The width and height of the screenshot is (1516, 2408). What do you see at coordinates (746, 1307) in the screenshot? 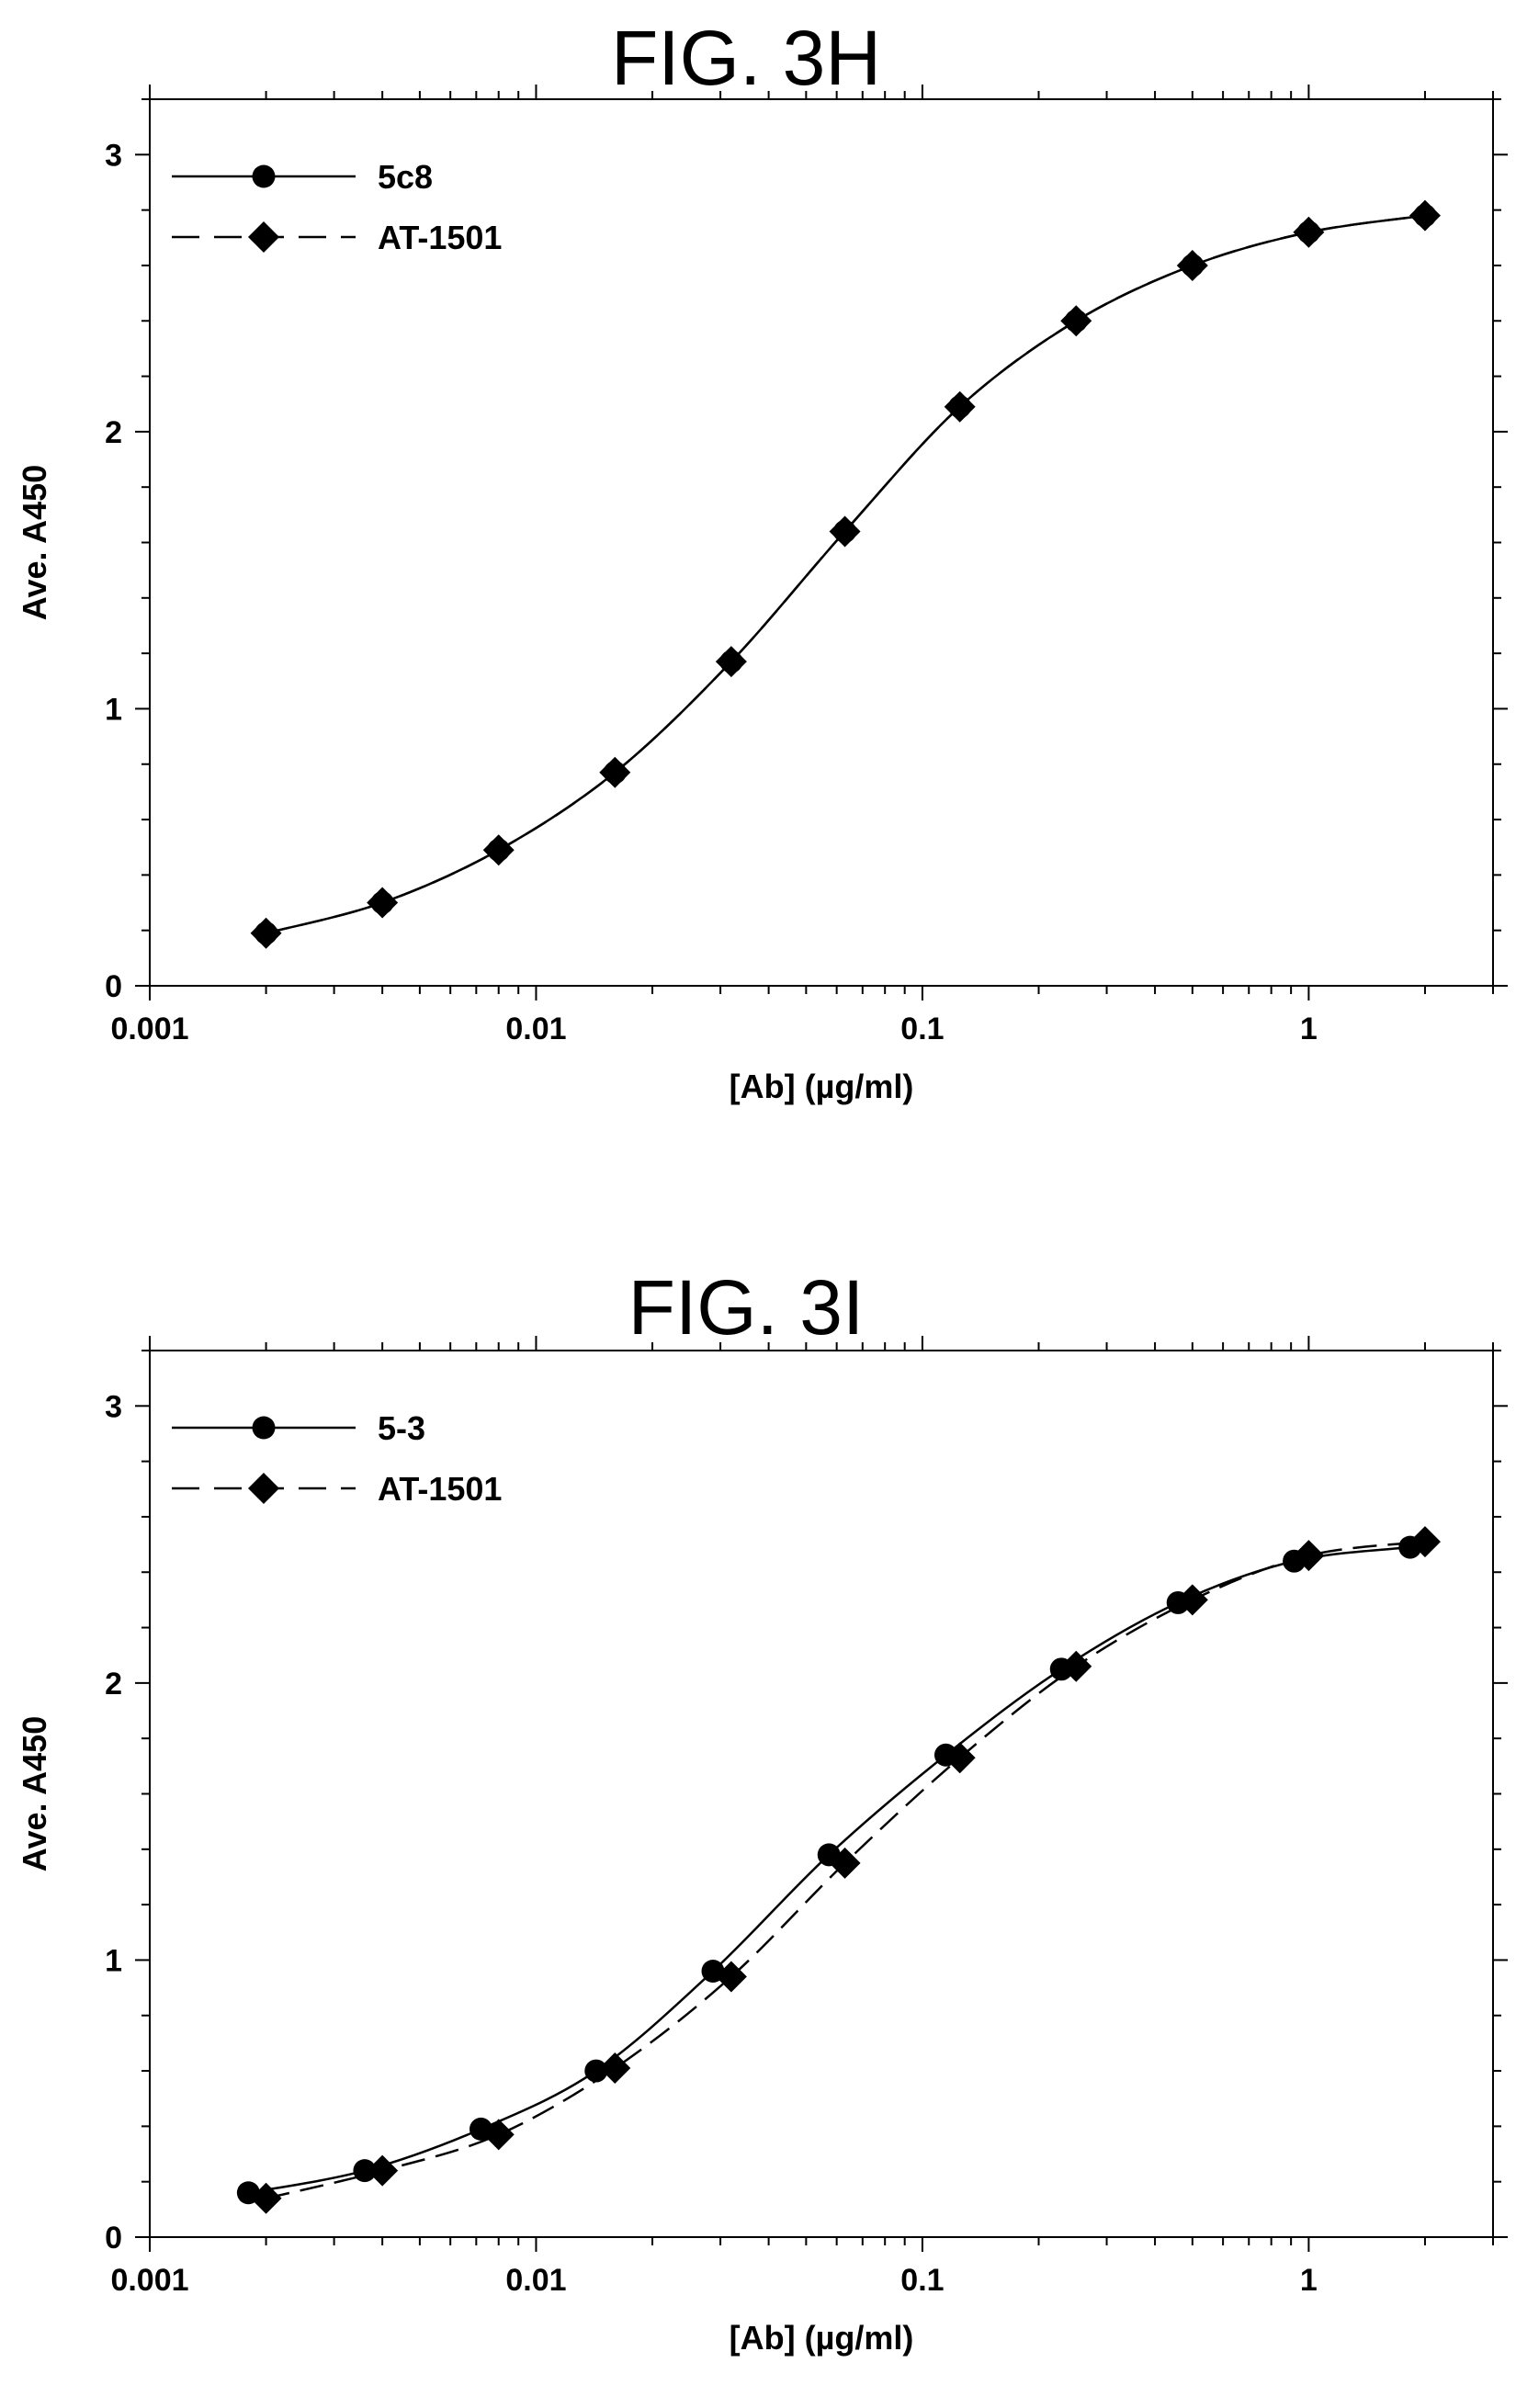
I see `chart-title: FIG. 3I` at bounding box center [746, 1307].